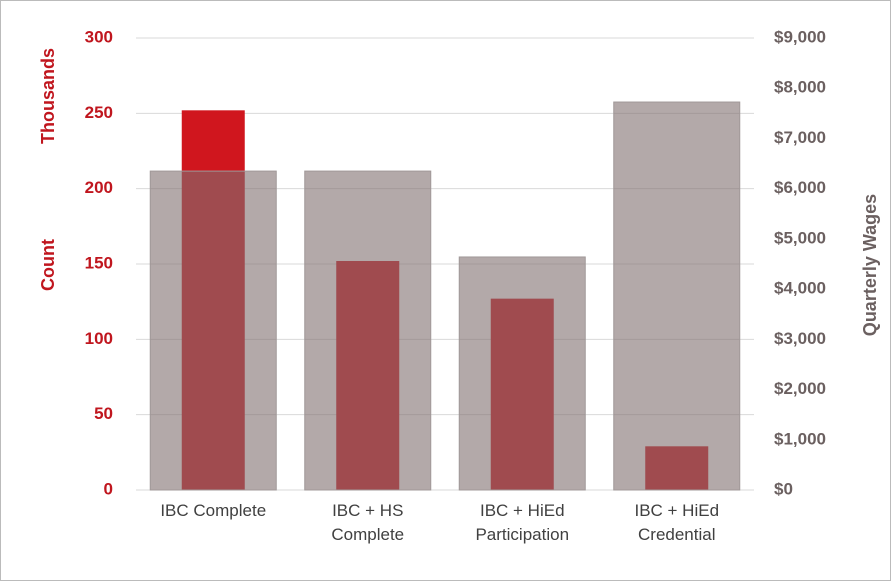  I want to click on x-tick-label: IBC + HiEd Credential, so click(677, 522).